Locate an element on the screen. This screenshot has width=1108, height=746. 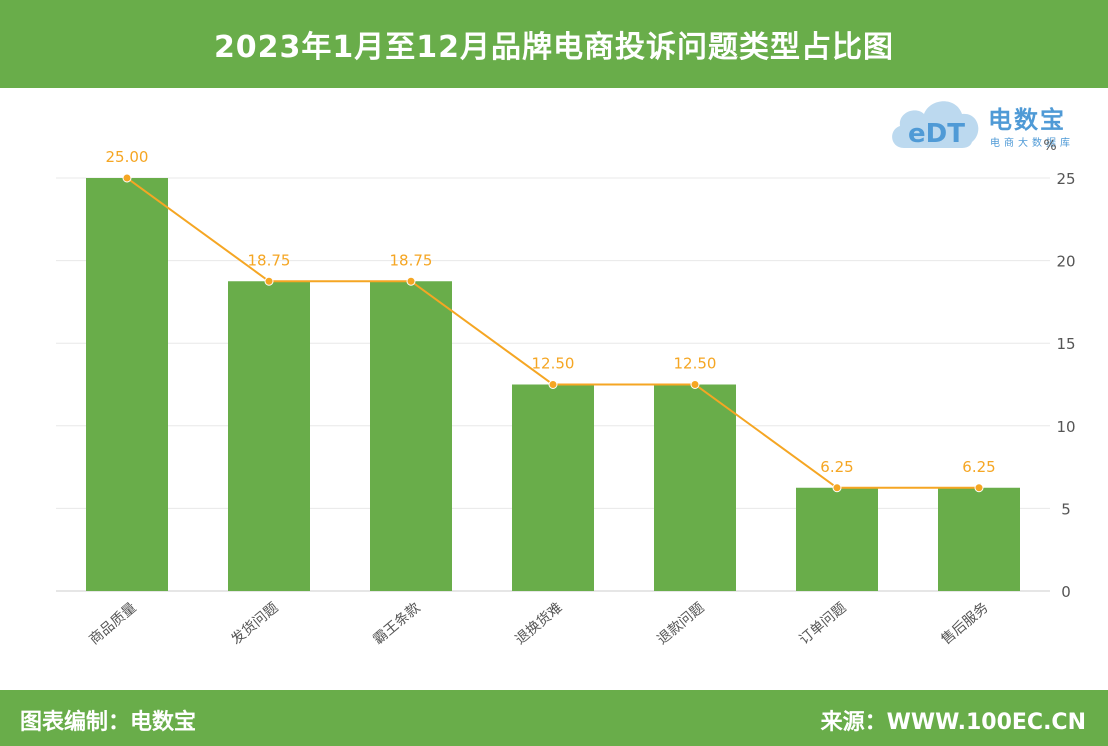
brand-logo: eDT 电数宝 电商大数据库 is located at coordinates (993, 123).